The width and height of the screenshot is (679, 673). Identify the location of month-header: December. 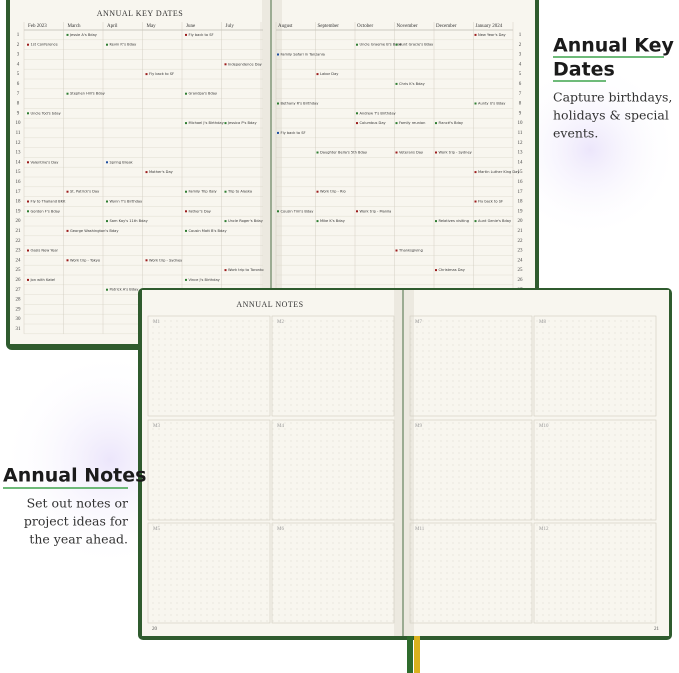
(446, 26).